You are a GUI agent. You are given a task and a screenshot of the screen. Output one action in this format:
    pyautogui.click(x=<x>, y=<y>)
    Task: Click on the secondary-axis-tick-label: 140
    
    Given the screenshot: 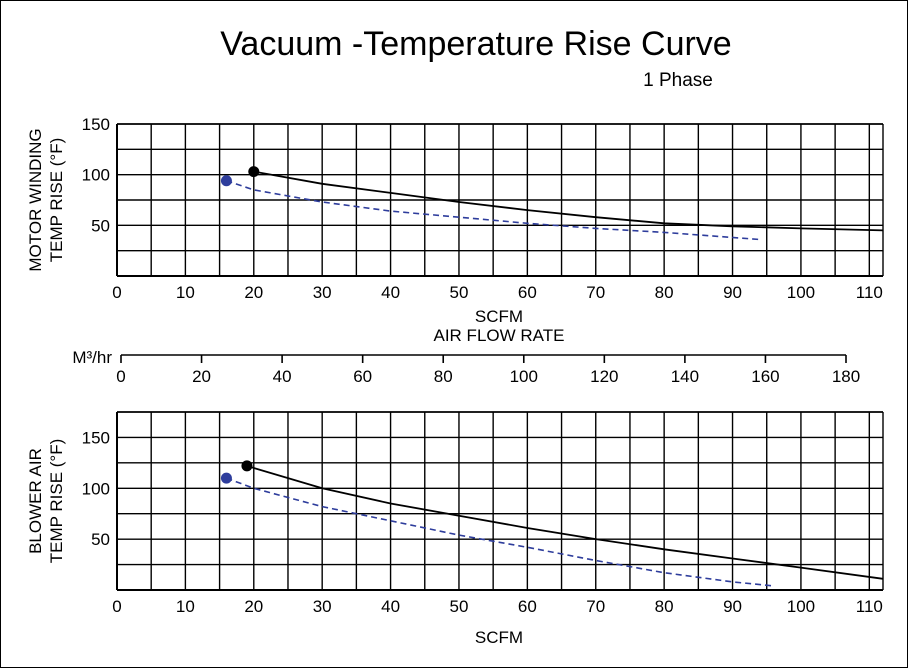 What is the action you would take?
    pyautogui.click(x=685, y=376)
    